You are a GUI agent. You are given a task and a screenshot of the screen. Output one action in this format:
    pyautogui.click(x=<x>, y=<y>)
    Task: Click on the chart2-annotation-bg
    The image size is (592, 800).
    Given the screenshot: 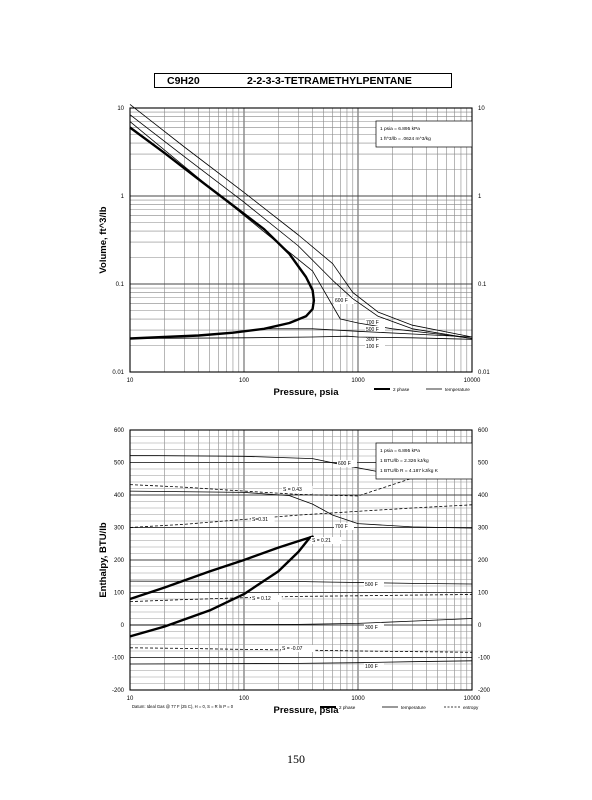 What is the action you would take?
    pyautogui.click(x=326, y=540)
    